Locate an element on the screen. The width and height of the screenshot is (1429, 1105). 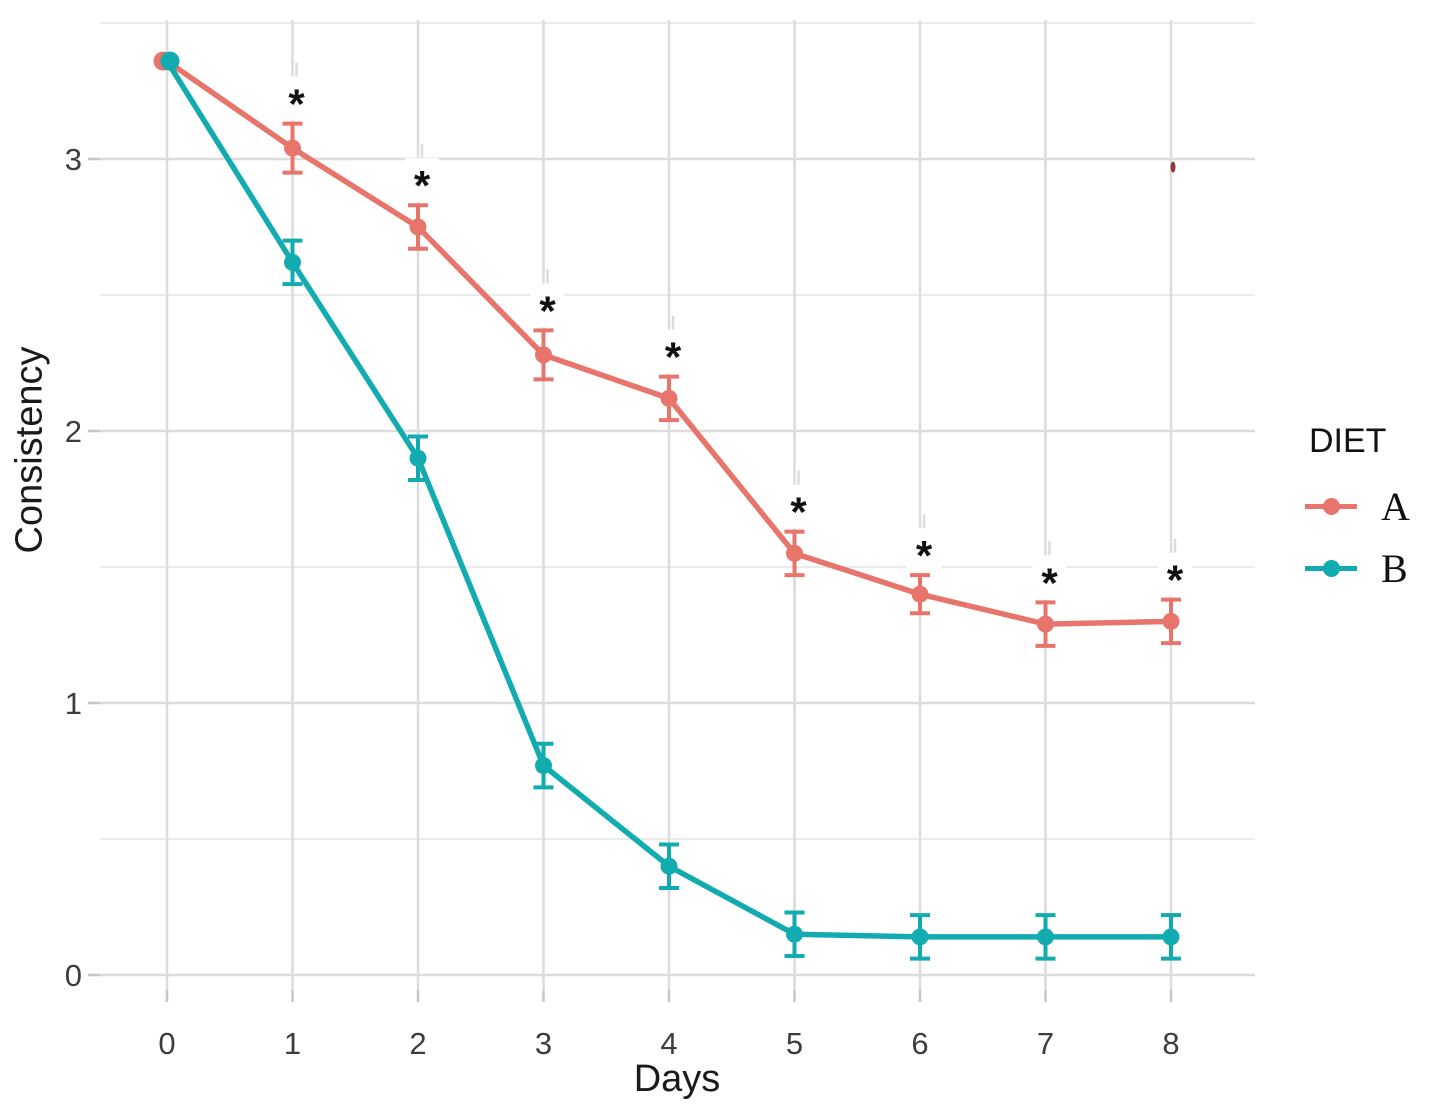
legend-title: DIET is located at coordinates (1348, 441).